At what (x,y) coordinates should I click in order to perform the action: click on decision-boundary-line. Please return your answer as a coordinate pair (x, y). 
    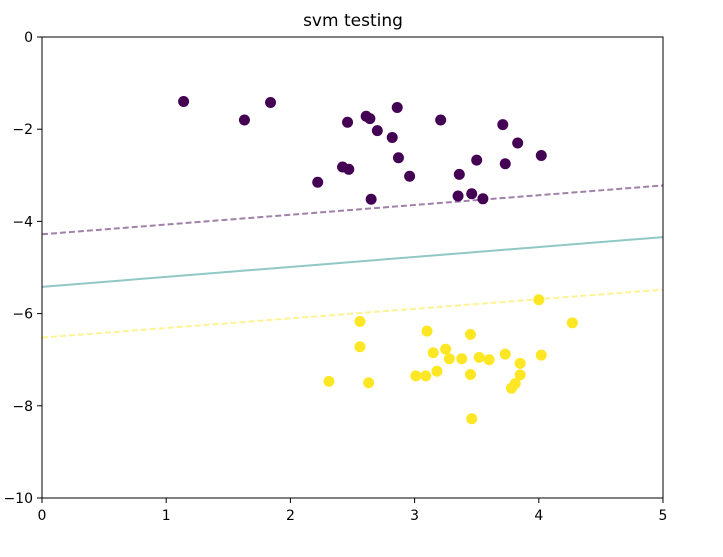
    Looking at the image, I should click on (352, 262).